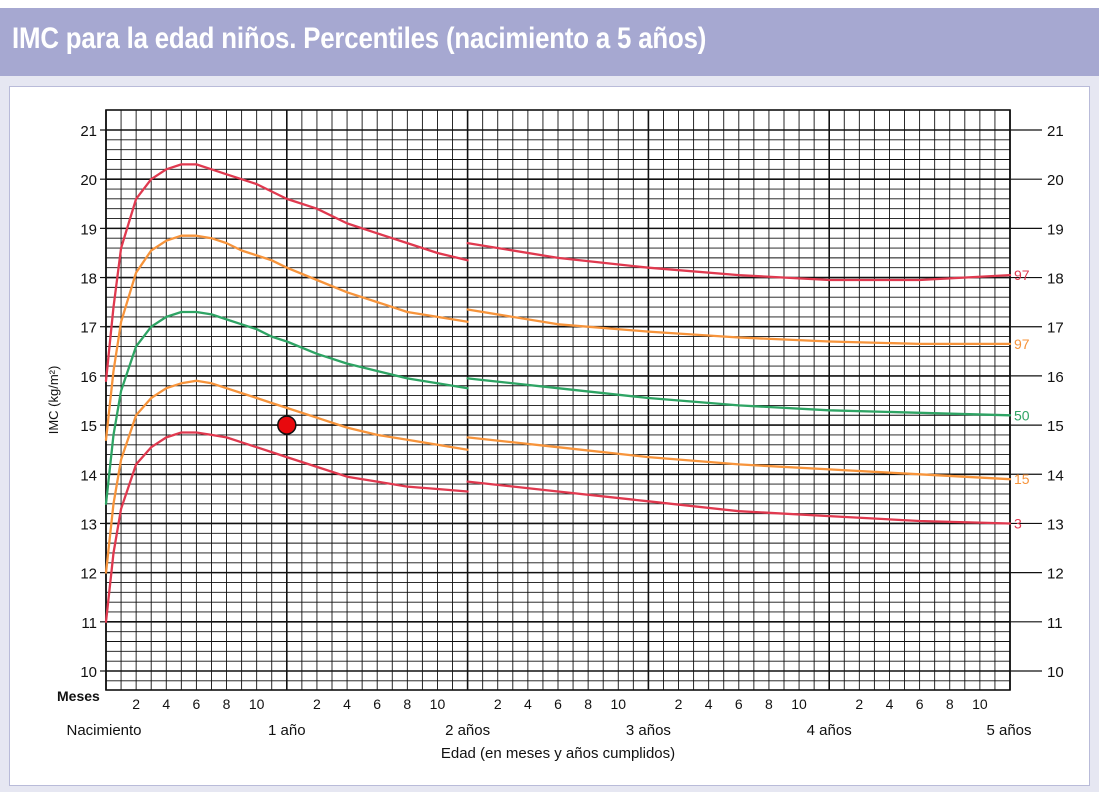 This screenshot has width=1099, height=798. What do you see at coordinates (88, 279) in the screenshot?
I see `y-tick-label-left: 18` at bounding box center [88, 279].